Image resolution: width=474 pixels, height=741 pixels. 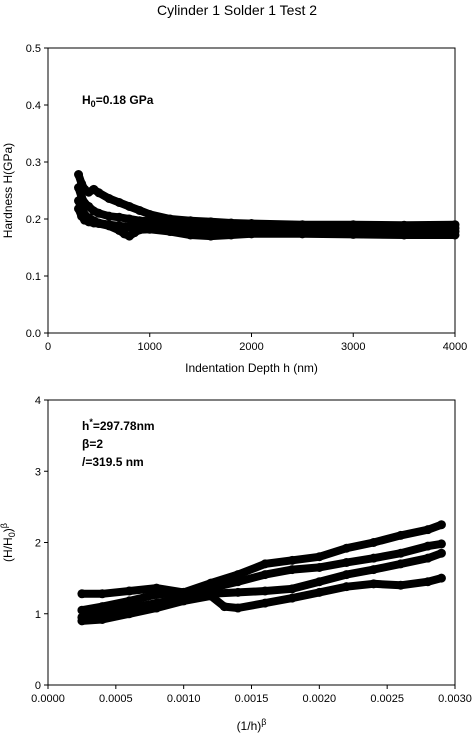 I want to click on annotation: /=319.5 nm, so click(x=113, y=462).